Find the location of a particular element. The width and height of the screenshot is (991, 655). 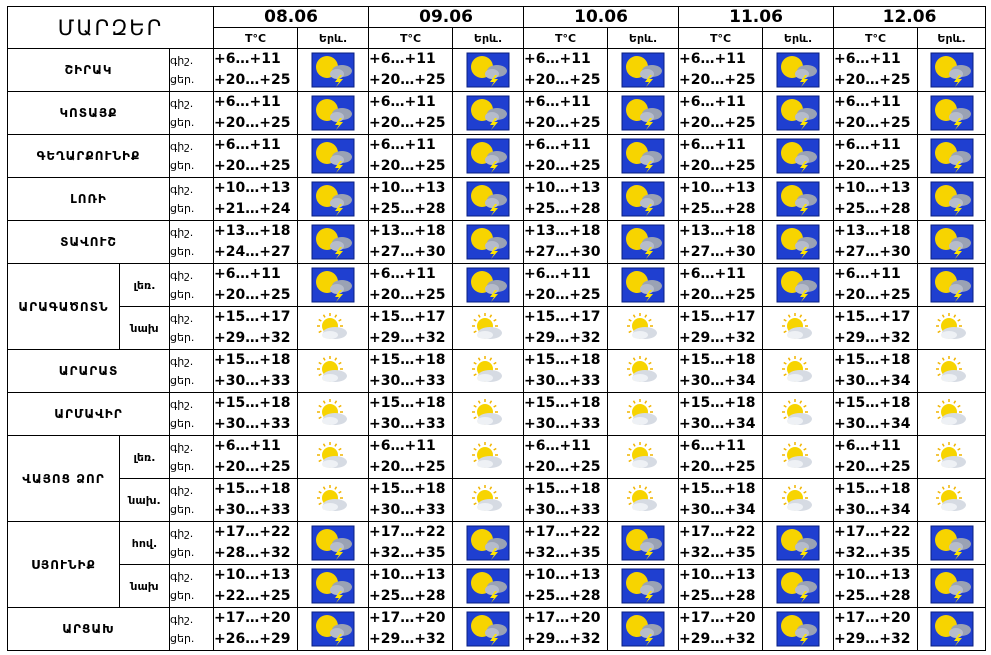

temperature-cell: +17…+20 +26…+29 is located at coordinates (256, 629).